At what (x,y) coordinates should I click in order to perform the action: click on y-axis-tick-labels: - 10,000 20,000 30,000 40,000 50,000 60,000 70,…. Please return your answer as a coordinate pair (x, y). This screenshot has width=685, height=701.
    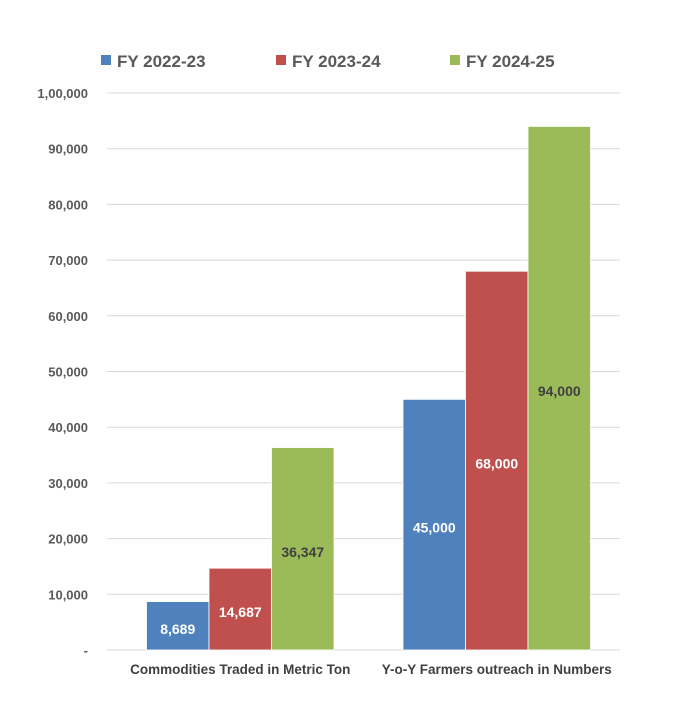
    Looking at the image, I should click on (62, 372).